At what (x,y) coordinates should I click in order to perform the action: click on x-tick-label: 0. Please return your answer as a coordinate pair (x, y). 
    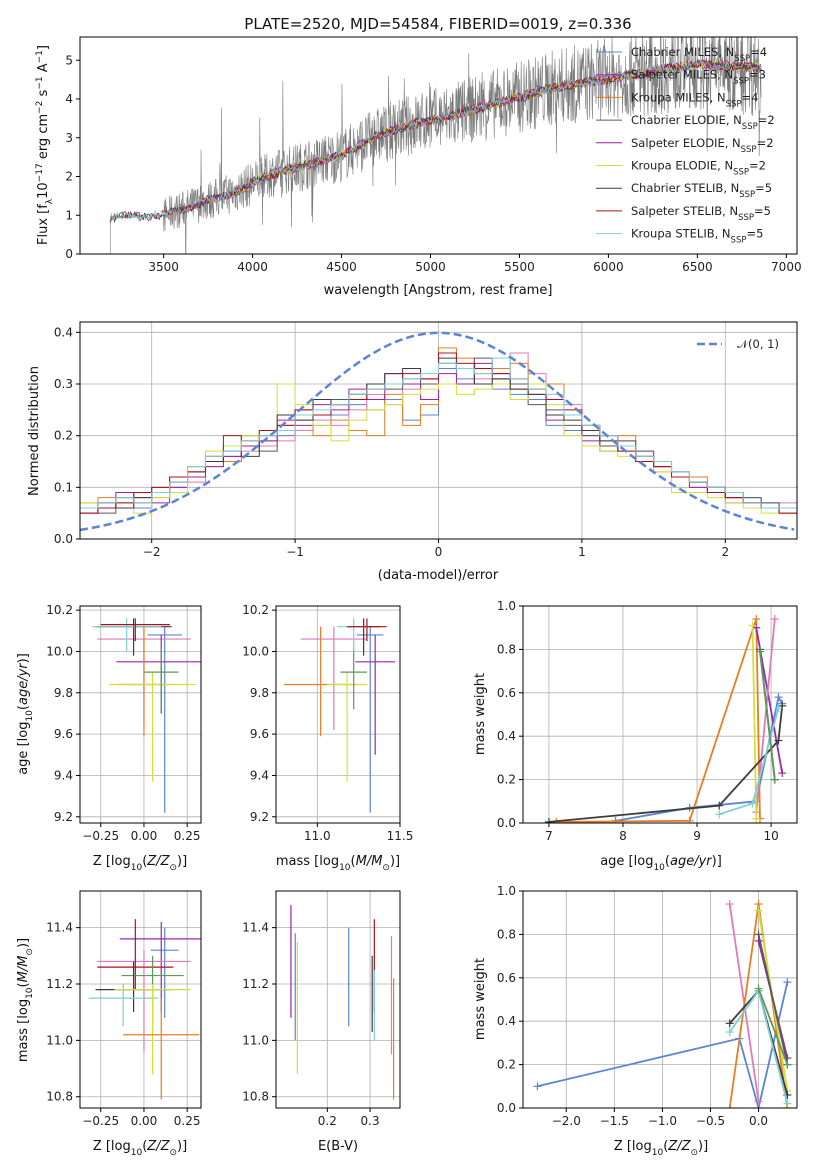
    Looking at the image, I should click on (439, 552).